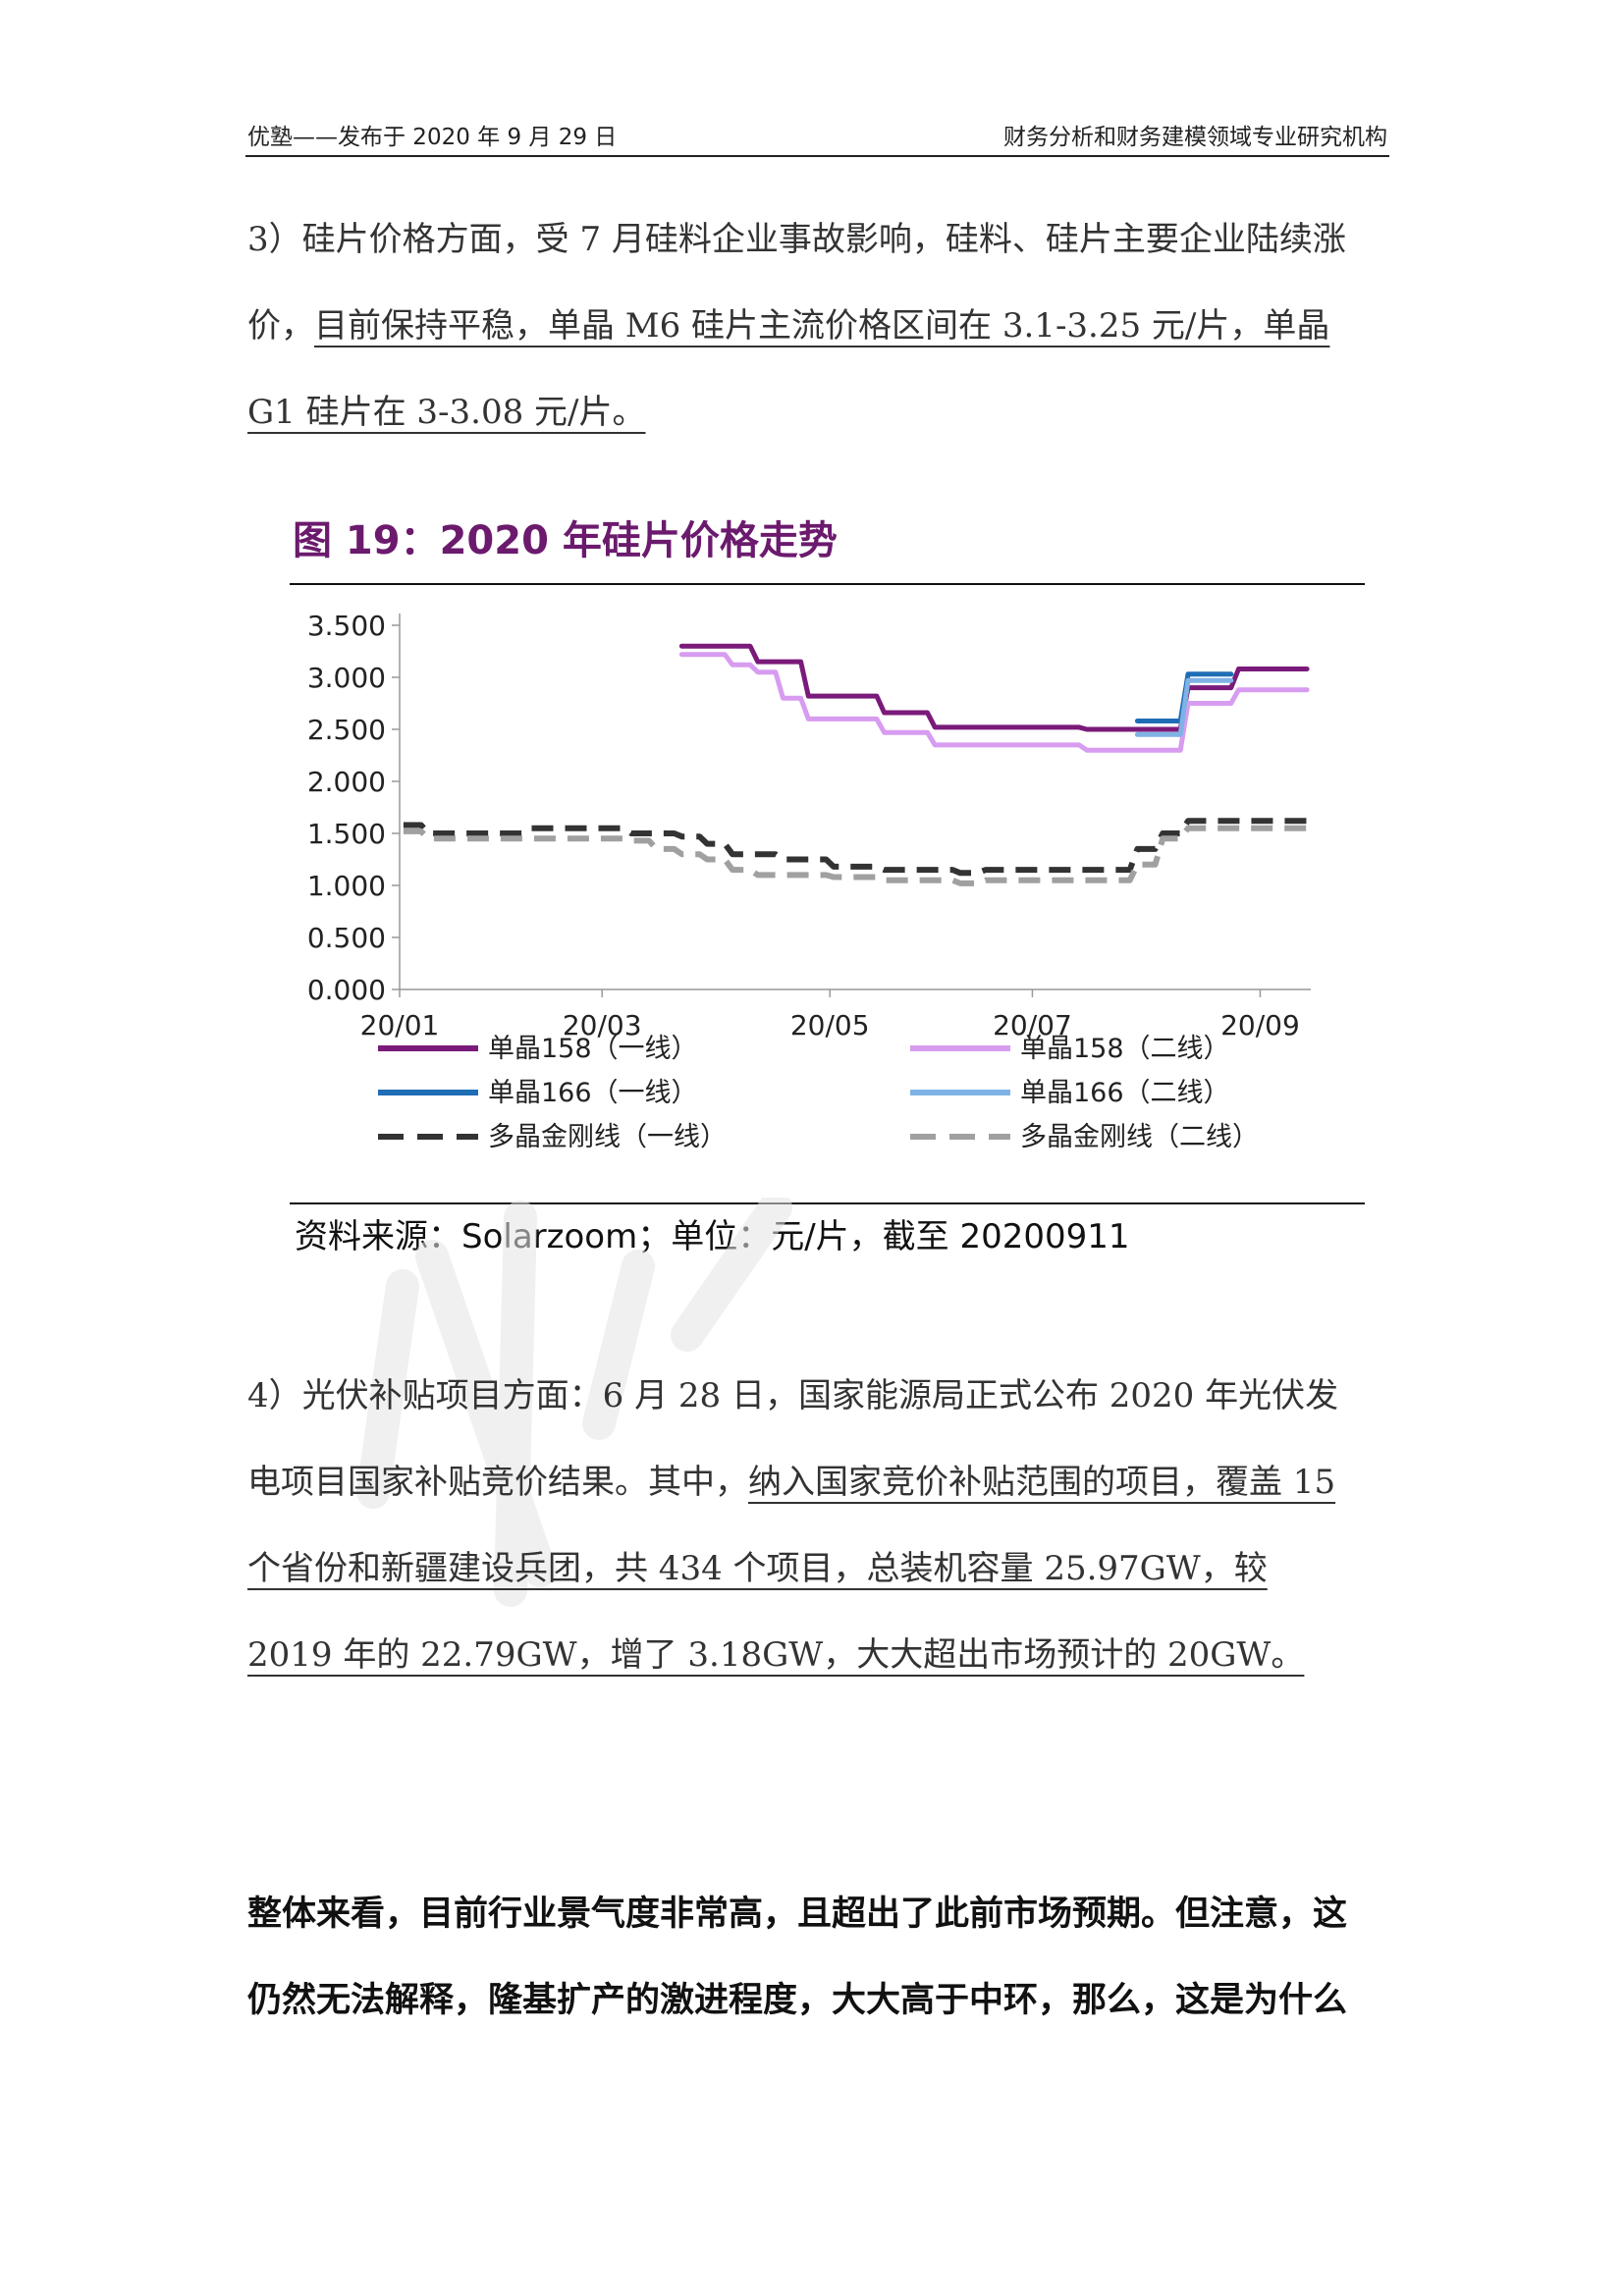 This screenshot has width=1624, height=2296. I want to click on y-tick-label: 3.500, so click(346, 626).